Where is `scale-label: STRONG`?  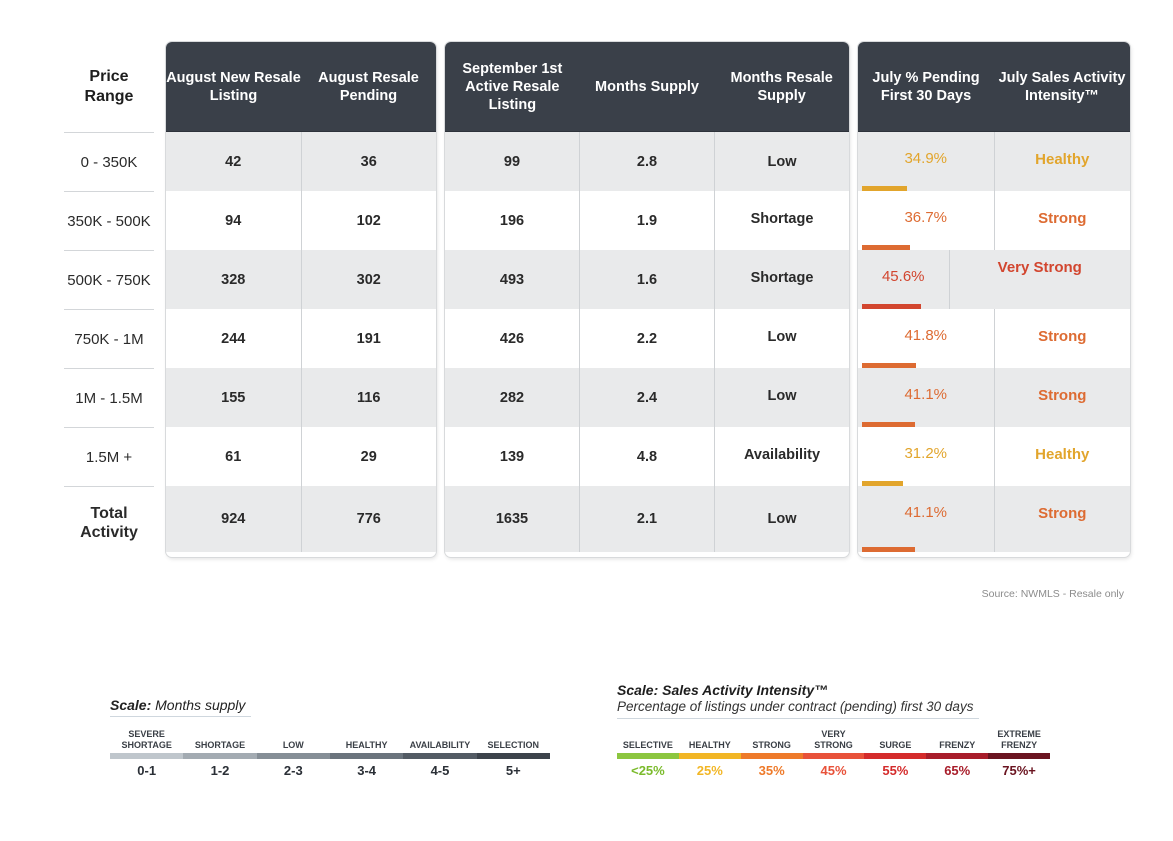
scale-label: STRONG is located at coordinates (771, 745).